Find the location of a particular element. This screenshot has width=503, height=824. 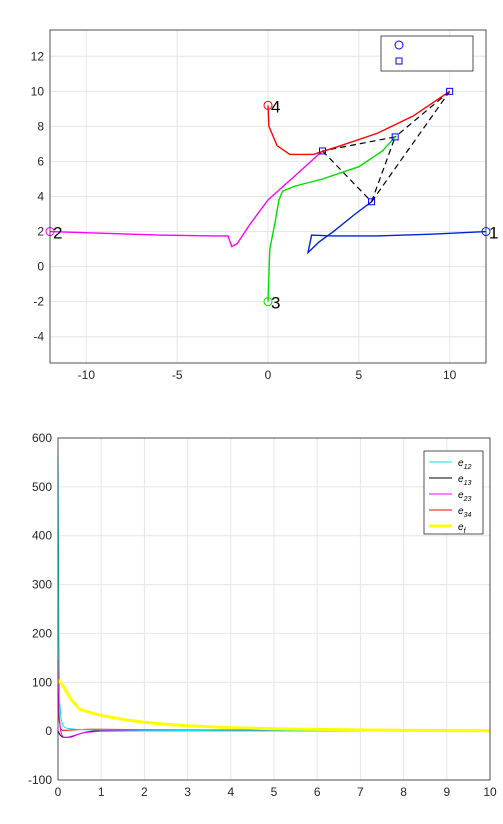

agent-3-final-marker is located at coordinates (395, 137).